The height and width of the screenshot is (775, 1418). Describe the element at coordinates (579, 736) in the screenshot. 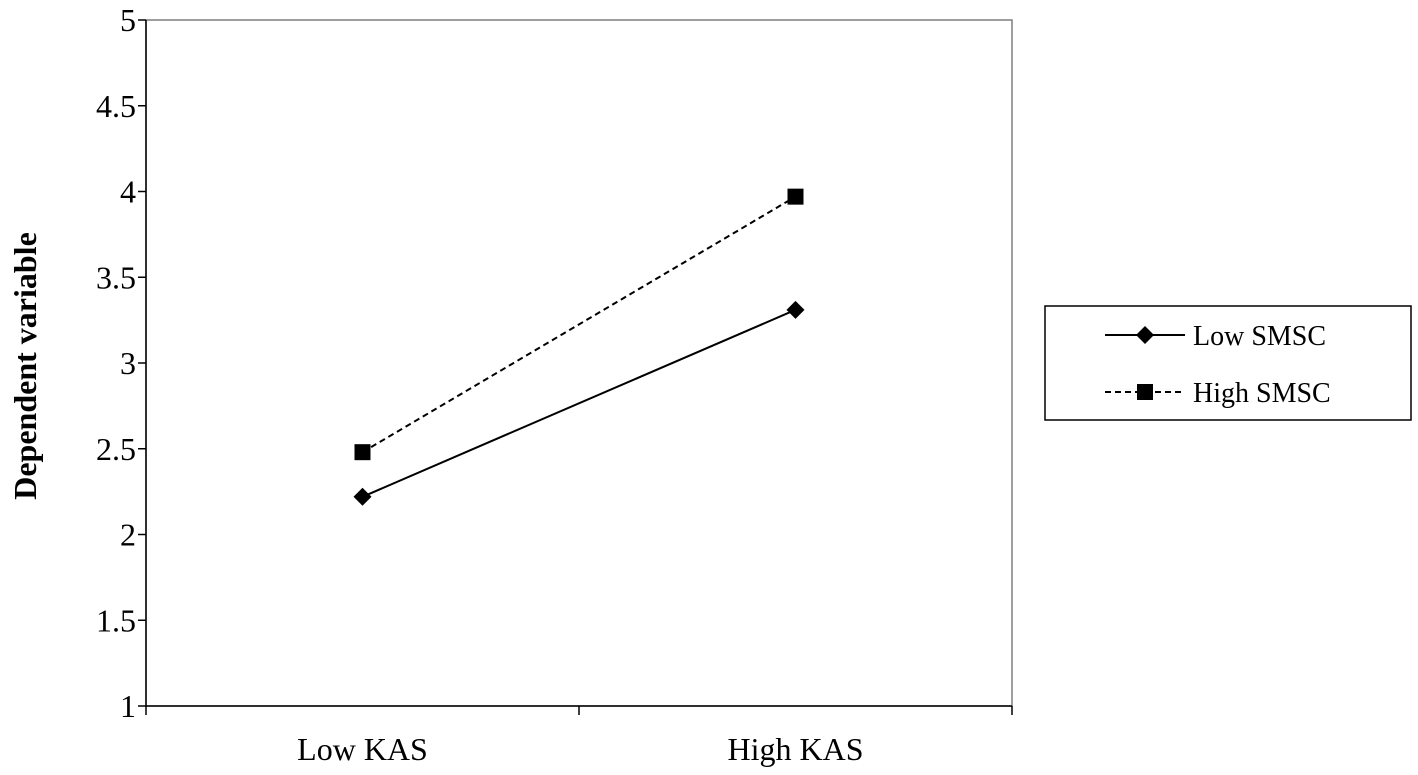

I see `x-axis: Low KAS High KAS` at that location.